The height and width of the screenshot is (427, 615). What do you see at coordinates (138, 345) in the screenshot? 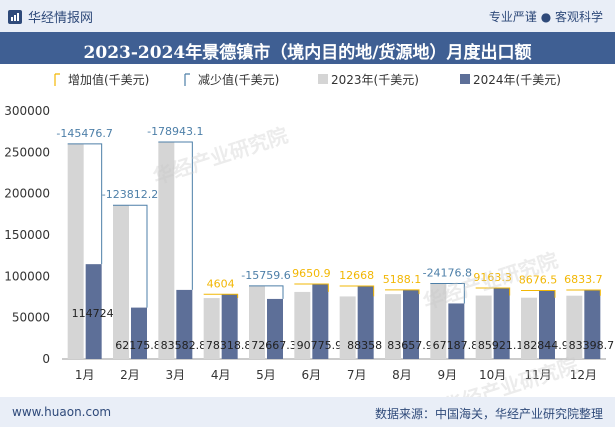
I see `value-label-2024: 62175.8` at bounding box center [138, 345].